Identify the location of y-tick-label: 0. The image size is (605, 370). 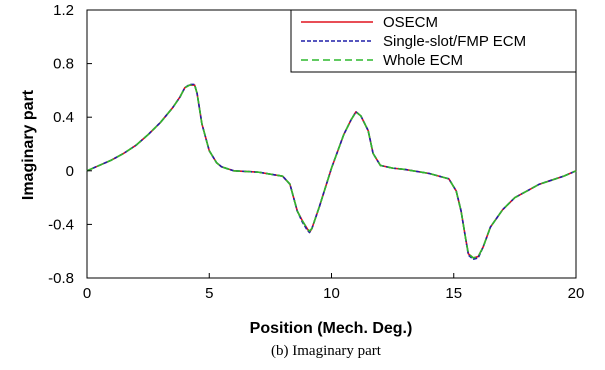
(70, 171).